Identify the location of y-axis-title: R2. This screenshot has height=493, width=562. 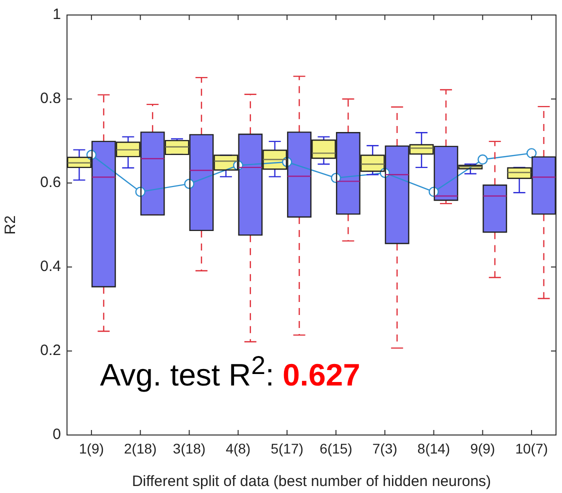
(11, 225).